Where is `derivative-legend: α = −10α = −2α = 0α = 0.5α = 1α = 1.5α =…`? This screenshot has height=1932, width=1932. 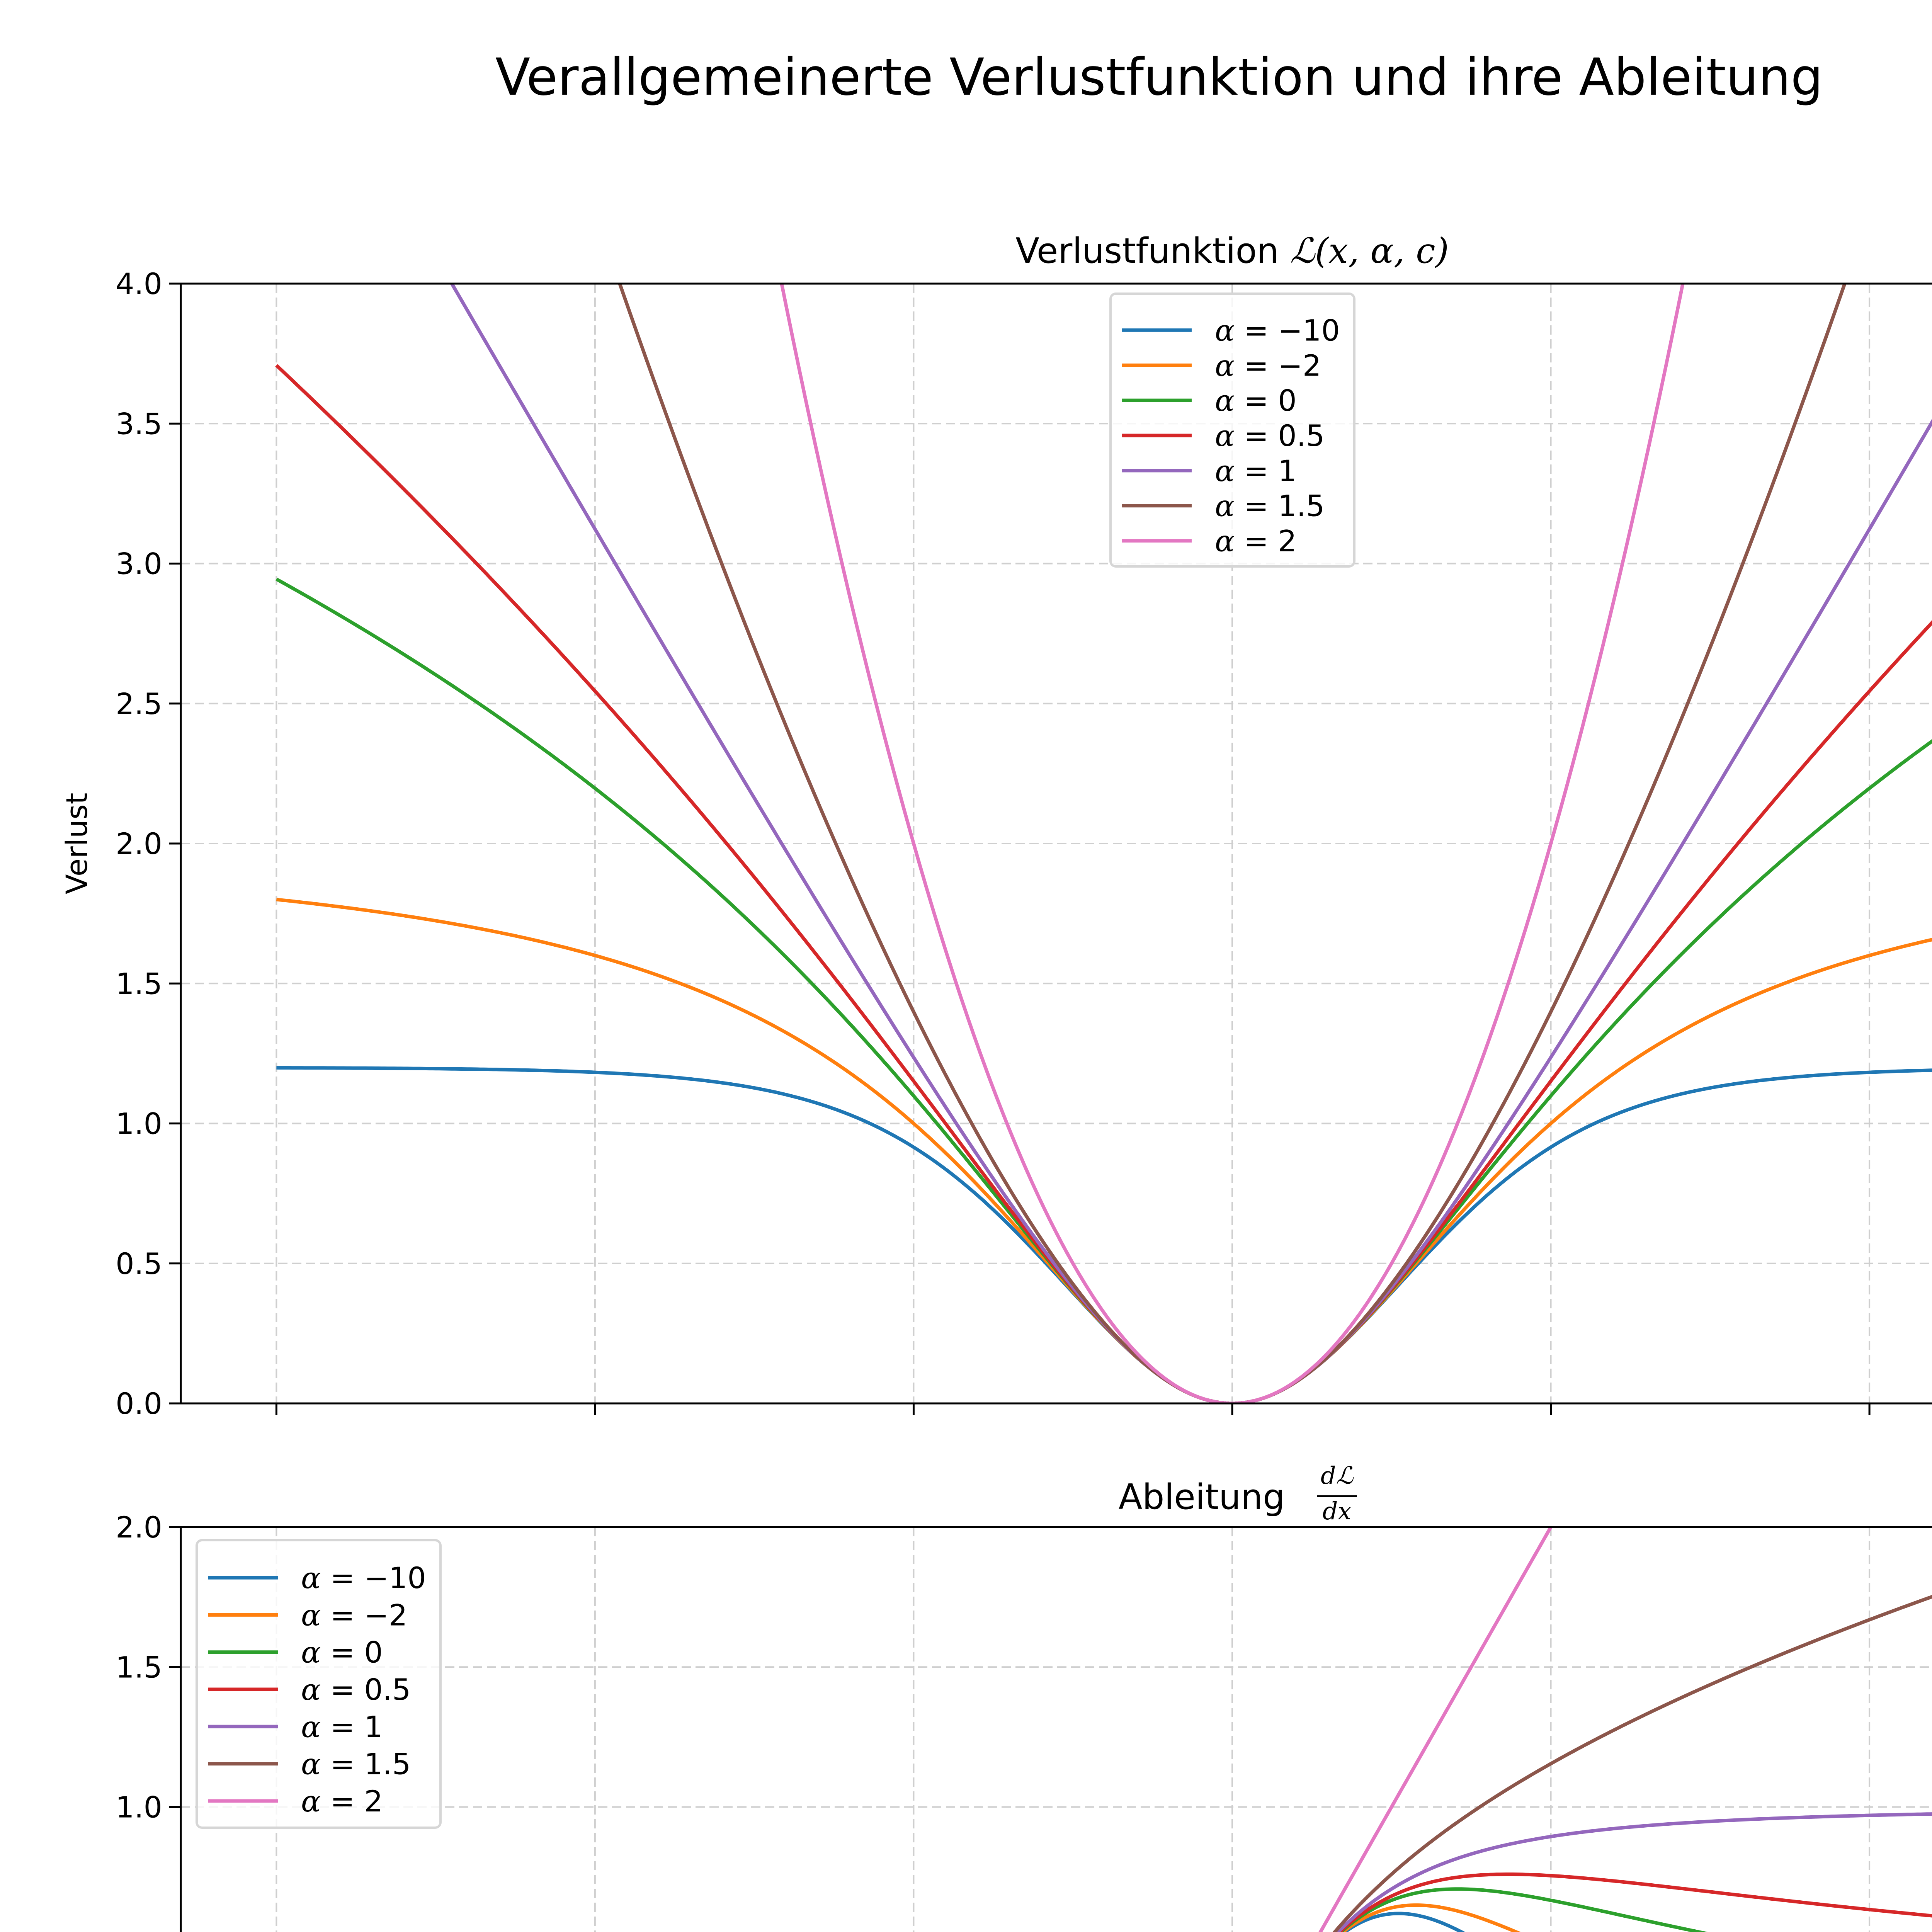 derivative-legend: α = −10α = −2α = 0α = 0.5α = 1α = 1.5α =… is located at coordinates (319, 1684).